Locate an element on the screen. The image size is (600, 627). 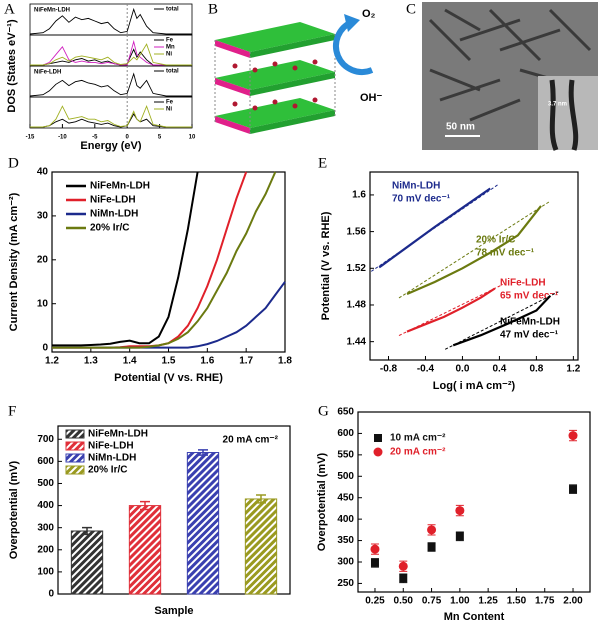
legend-label: Mn is located at coordinates (170, 48).